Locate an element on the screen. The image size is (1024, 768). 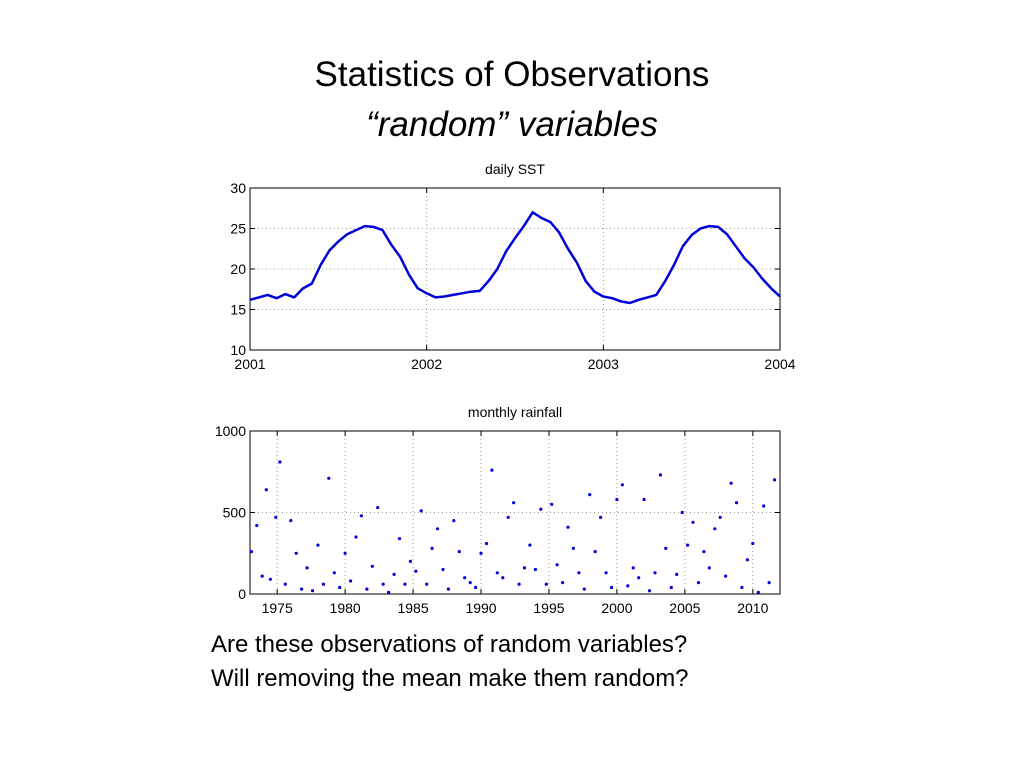
rainfall-x-ticks: 1975 1980 1985 1990 1995 2000 2005 2010 is located at coordinates (515, 523).